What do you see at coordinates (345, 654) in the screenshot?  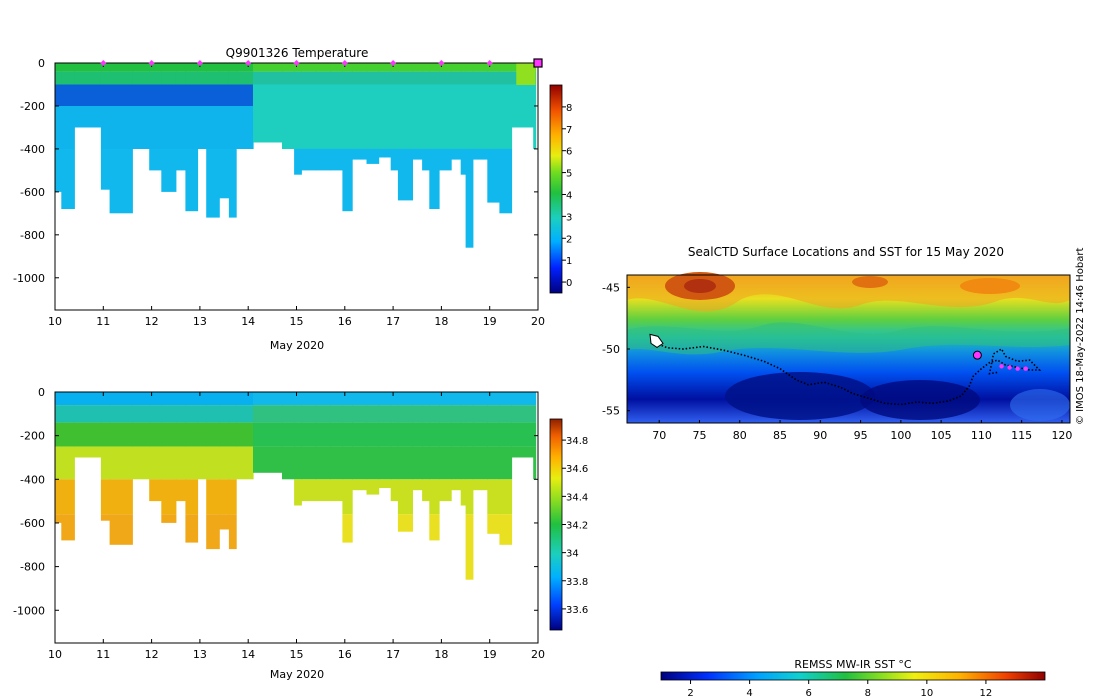 I see `x-tick-label: 16` at bounding box center [345, 654].